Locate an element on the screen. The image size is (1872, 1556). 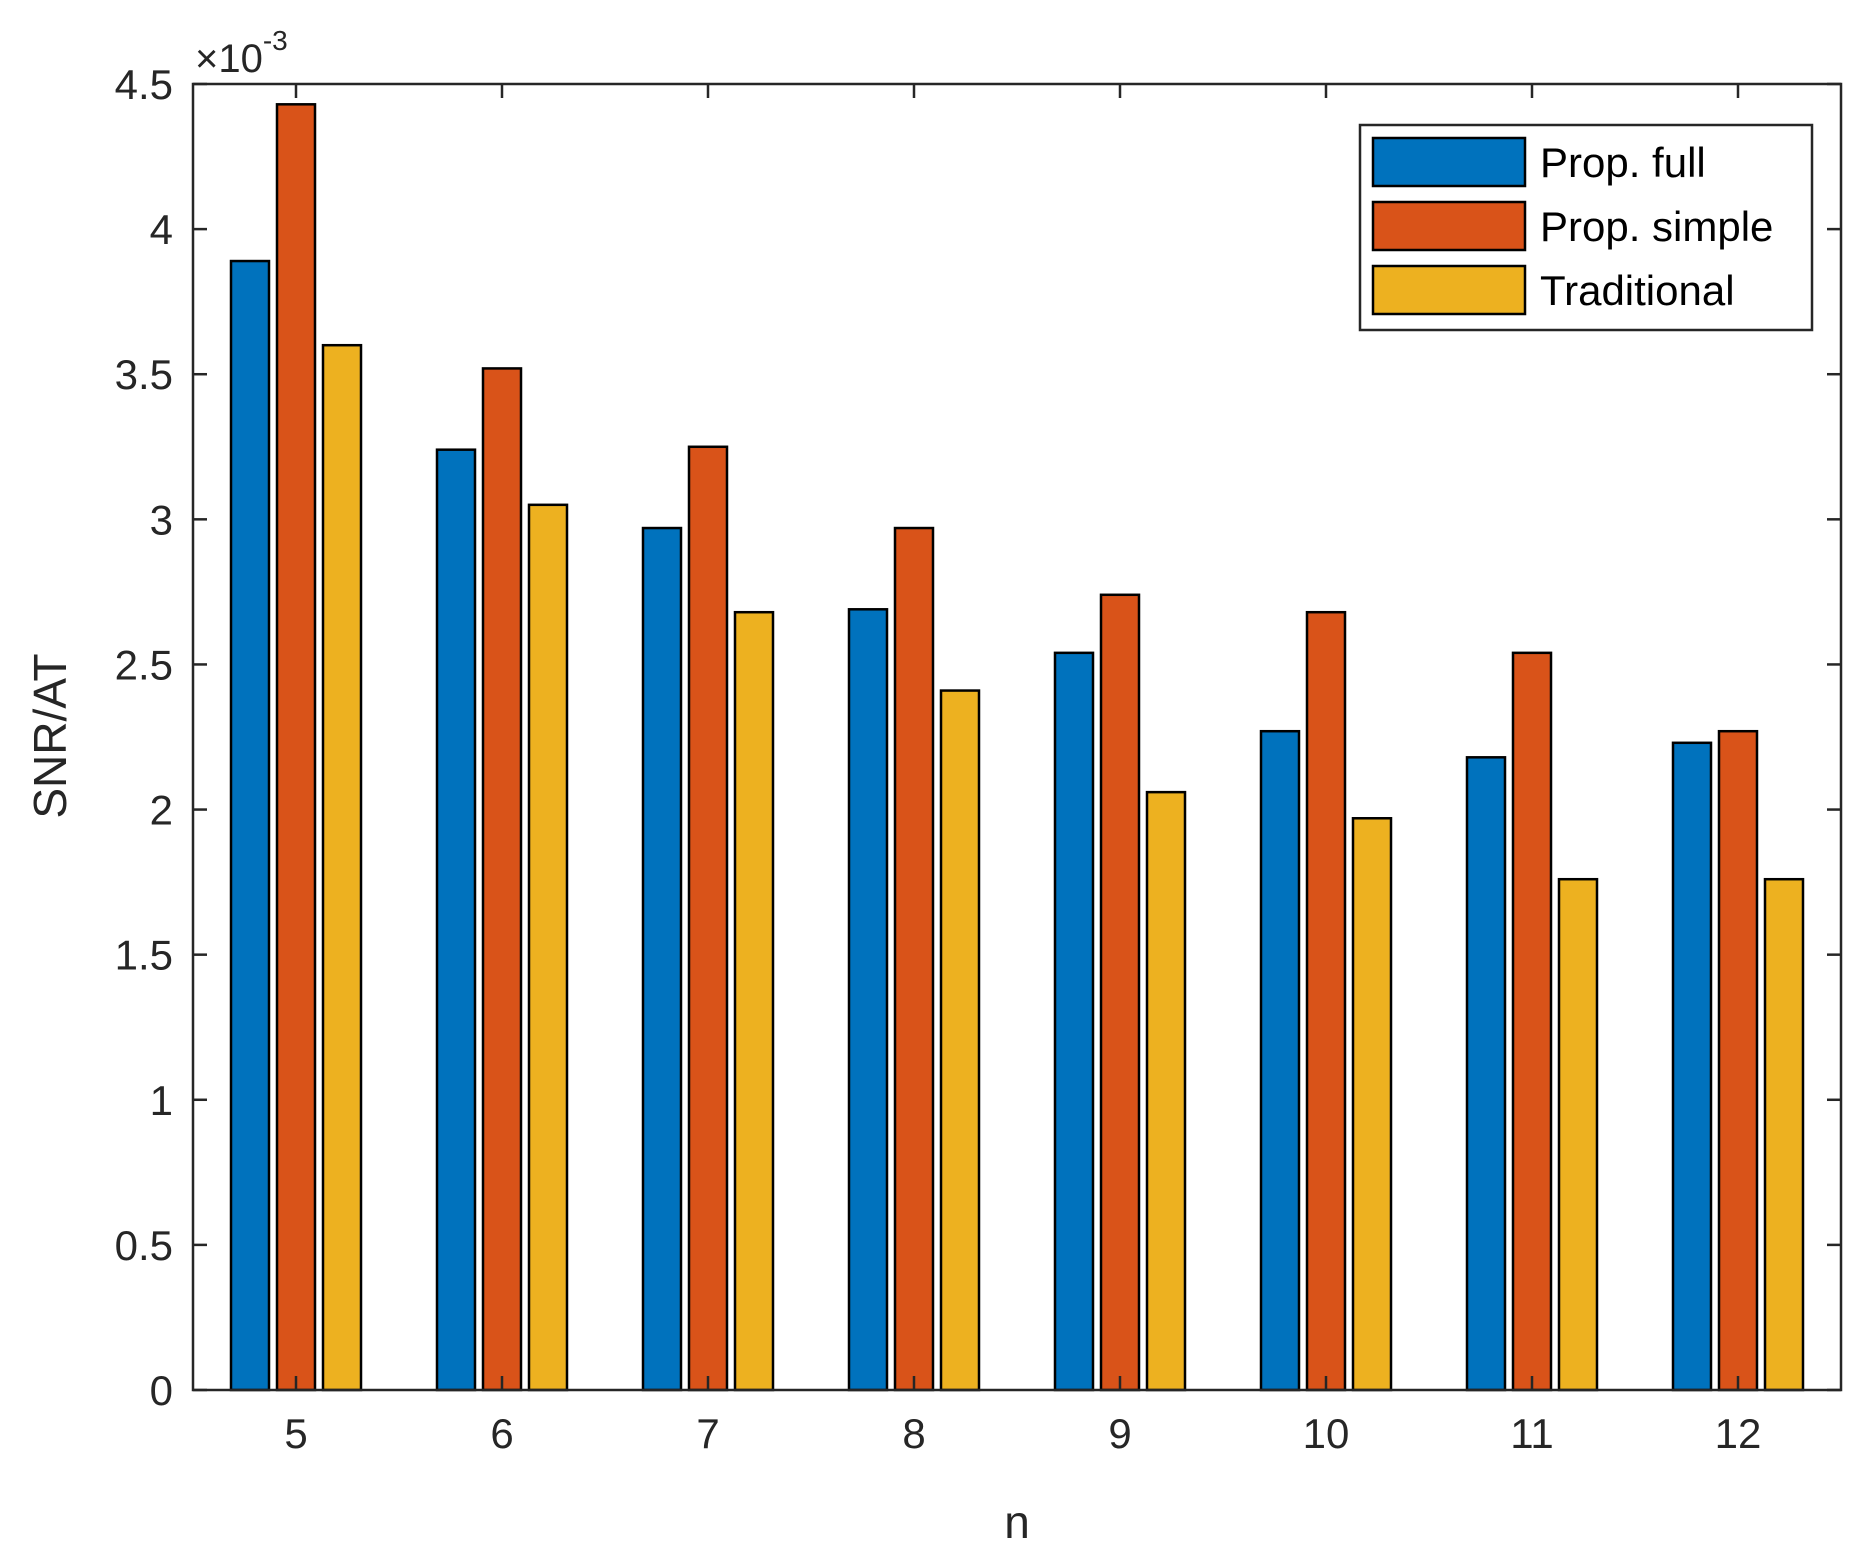
legend-swatch-prop-simple is located at coordinates (1449, 226).